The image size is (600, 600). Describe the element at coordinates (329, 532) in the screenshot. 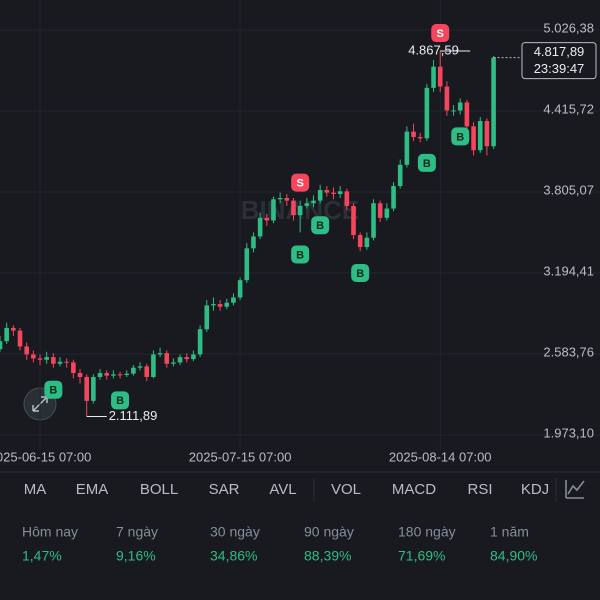

I see `performance-period: 90 ngày` at that location.